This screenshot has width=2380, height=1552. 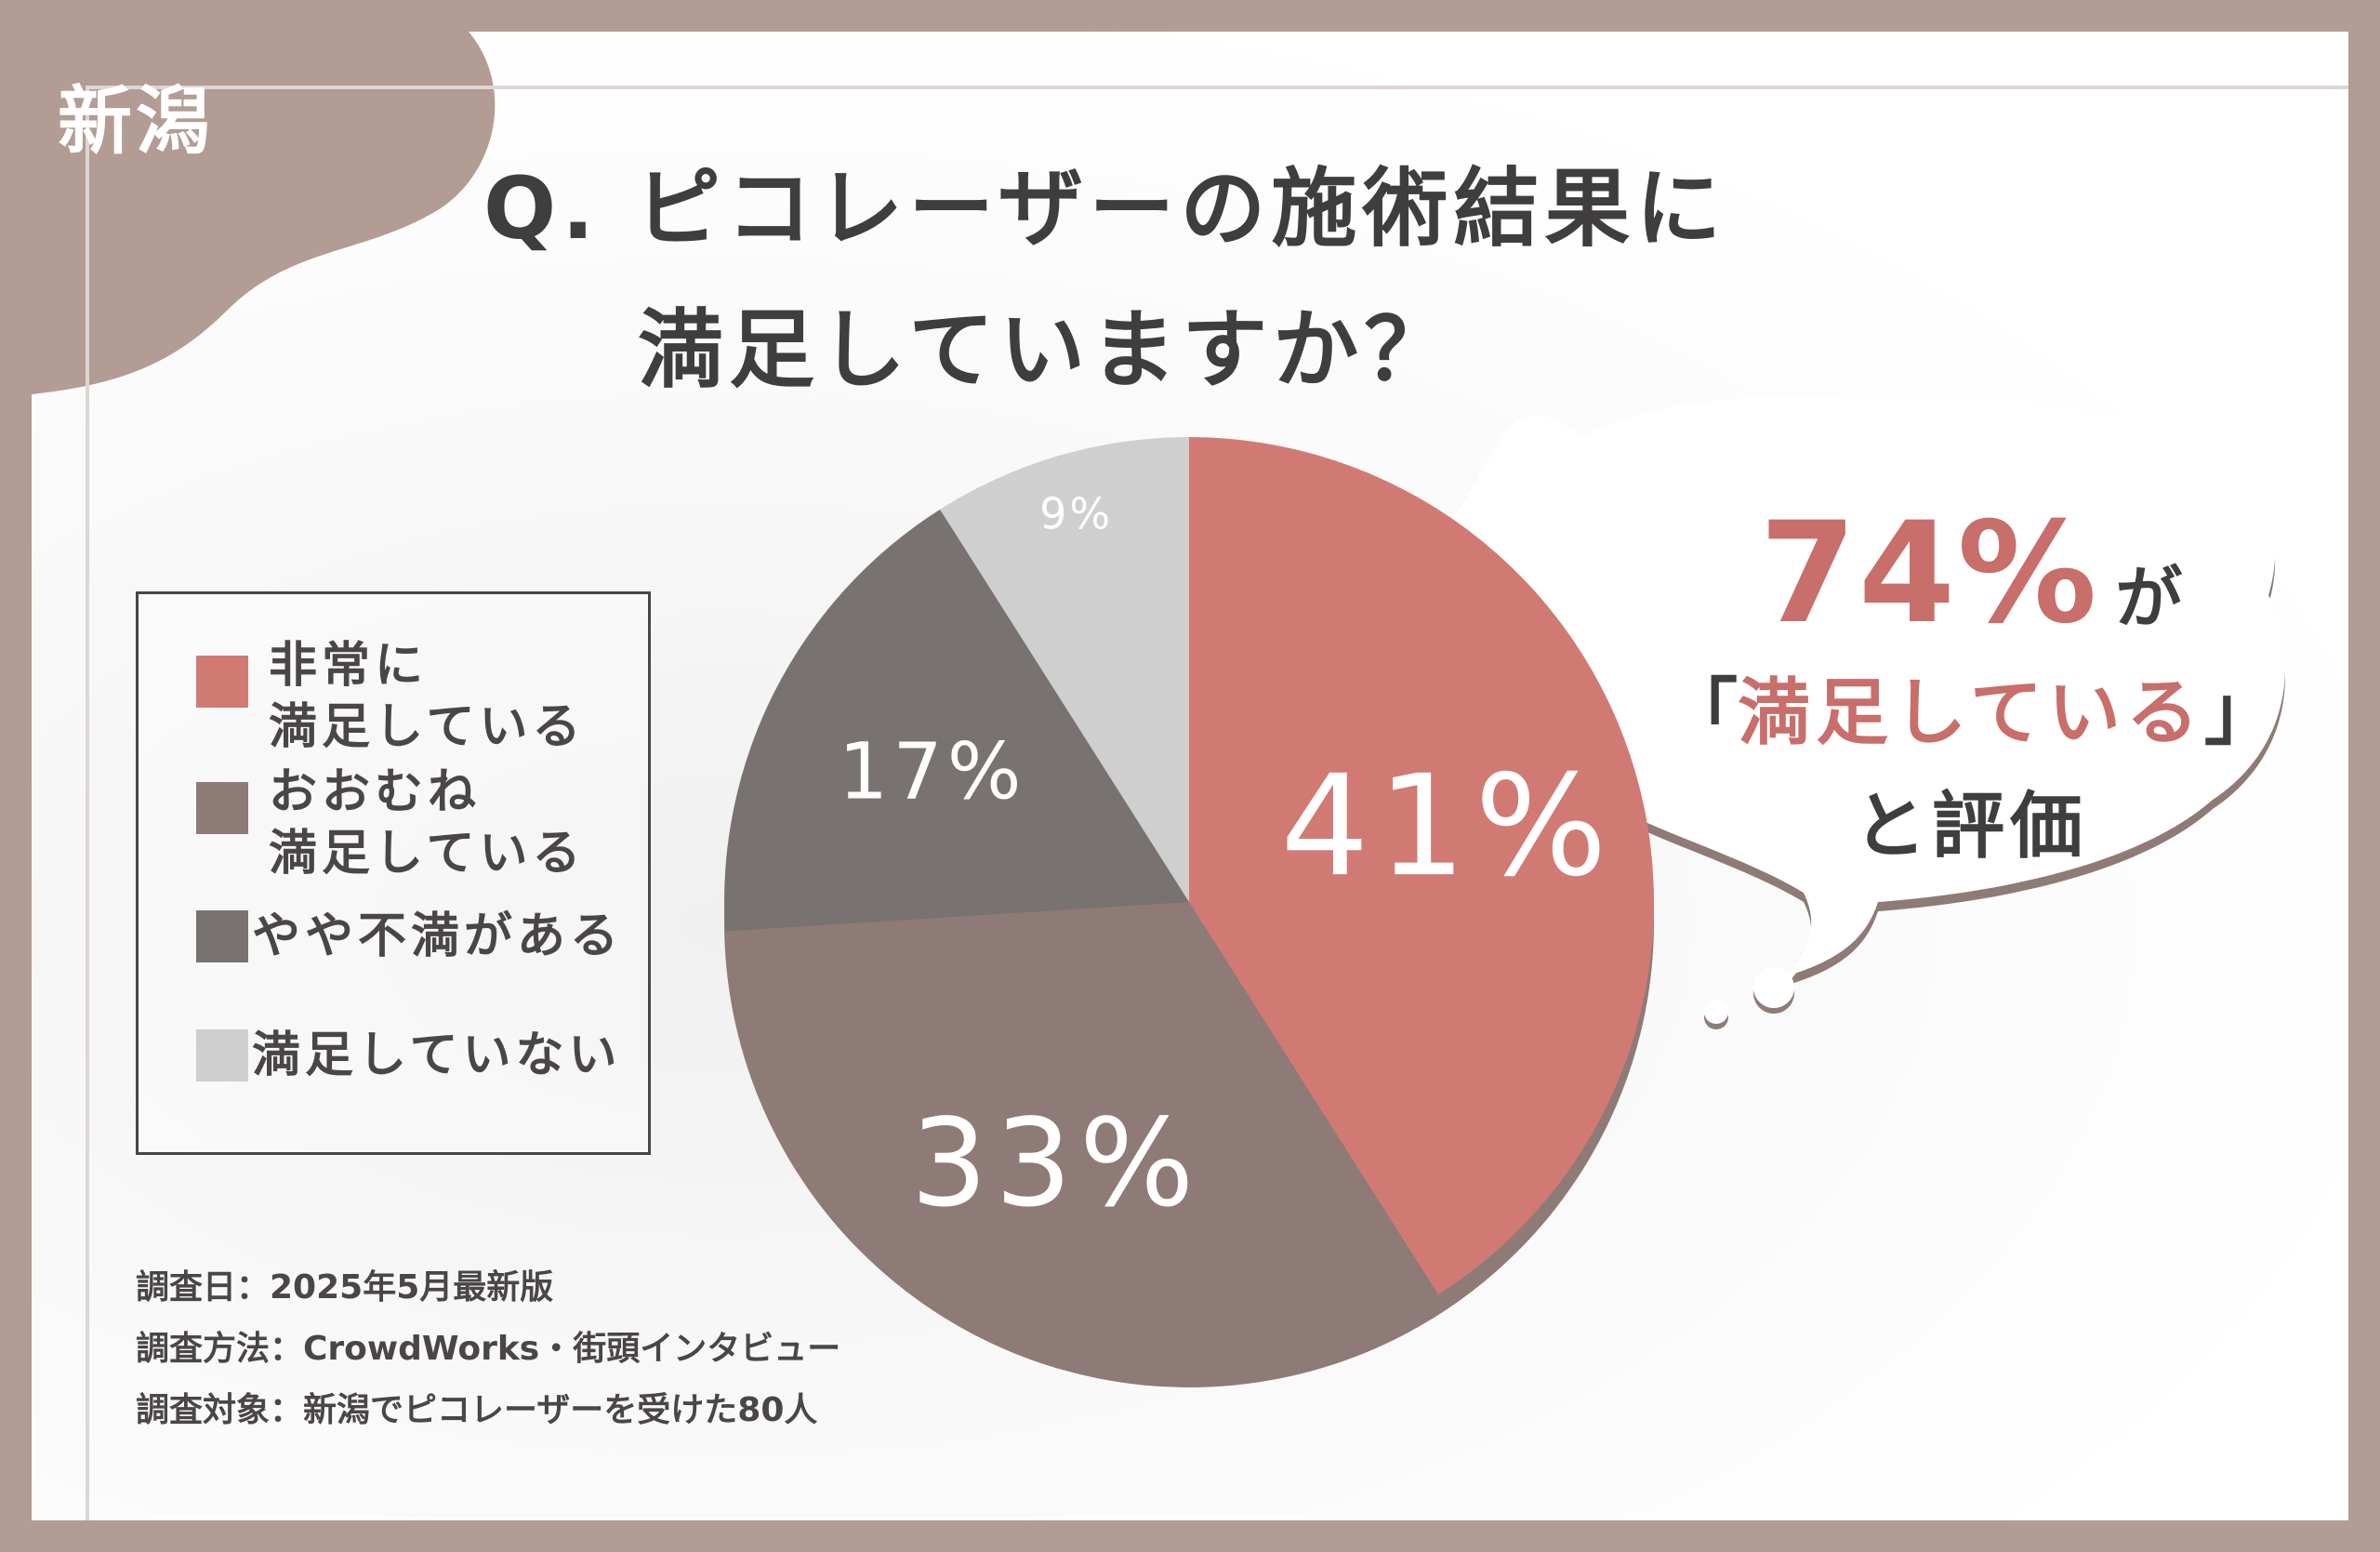 I want to click on corner-decoration, so click(x=264, y=213).